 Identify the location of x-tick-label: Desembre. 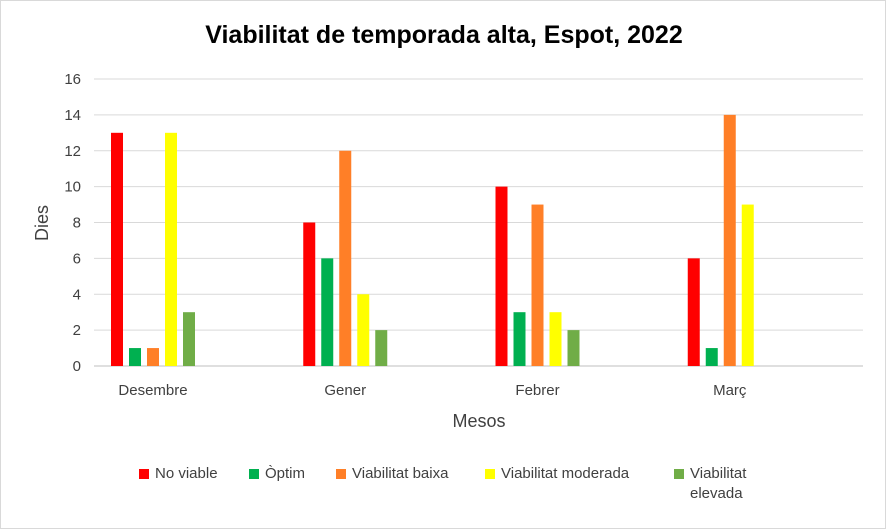
(152, 390).